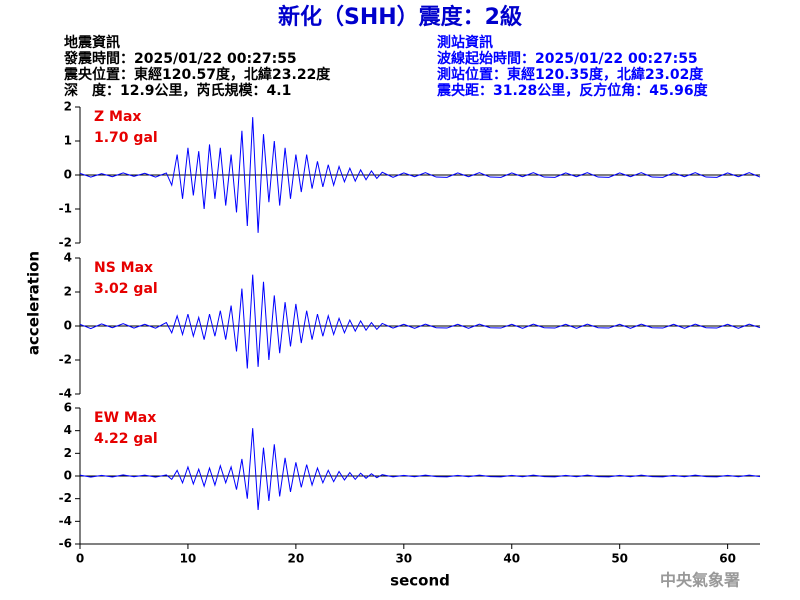 The image size is (800, 600). I want to click on annotation: 1.70 gal, so click(126, 138).